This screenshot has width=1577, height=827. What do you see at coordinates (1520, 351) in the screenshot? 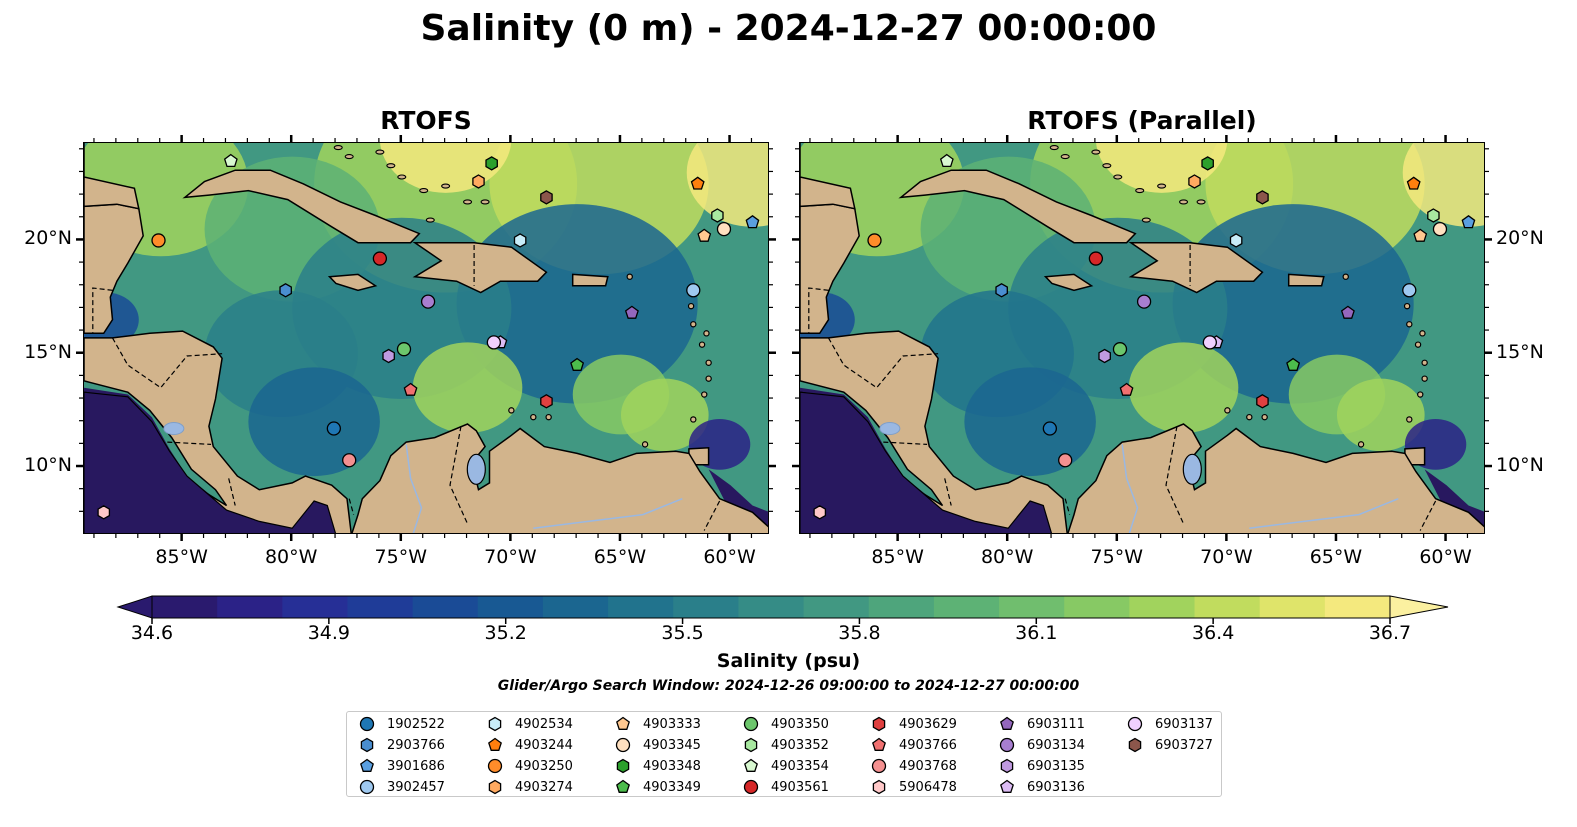
I see `lat-tick-label-right: 15°N` at bounding box center [1520, 351].